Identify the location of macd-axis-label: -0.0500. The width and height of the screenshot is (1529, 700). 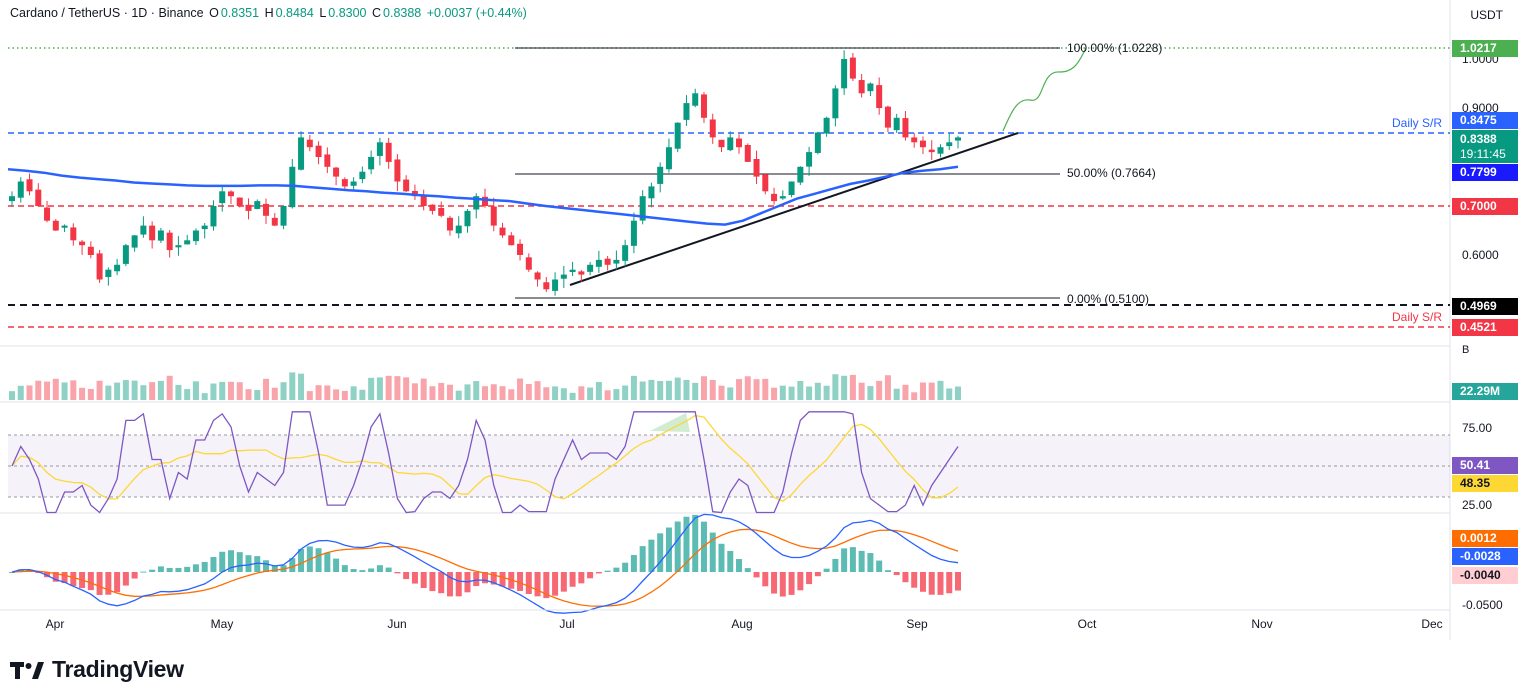
(1482, 605).